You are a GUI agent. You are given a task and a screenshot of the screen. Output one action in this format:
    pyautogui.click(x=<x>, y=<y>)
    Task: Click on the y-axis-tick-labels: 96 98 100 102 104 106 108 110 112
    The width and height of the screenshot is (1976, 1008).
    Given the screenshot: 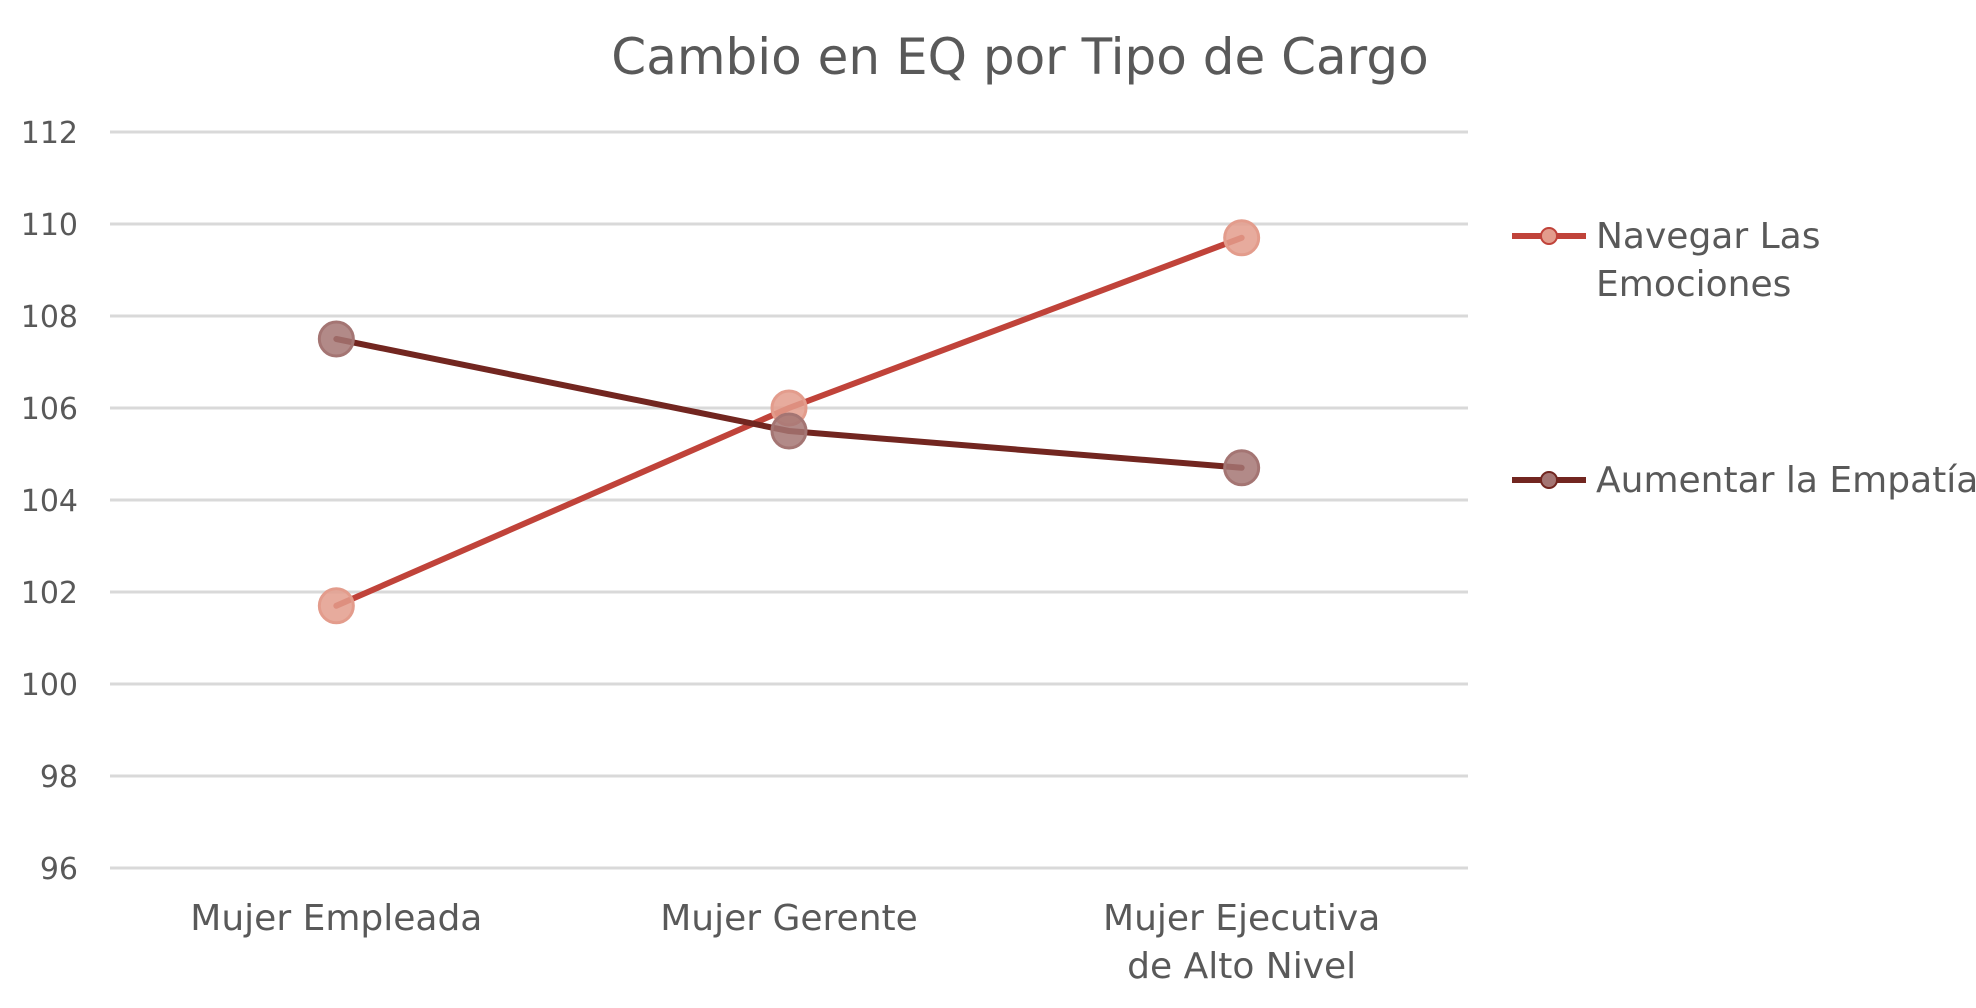 What is the action you would take?
    pyautogui.click(x=49, y=501)
    